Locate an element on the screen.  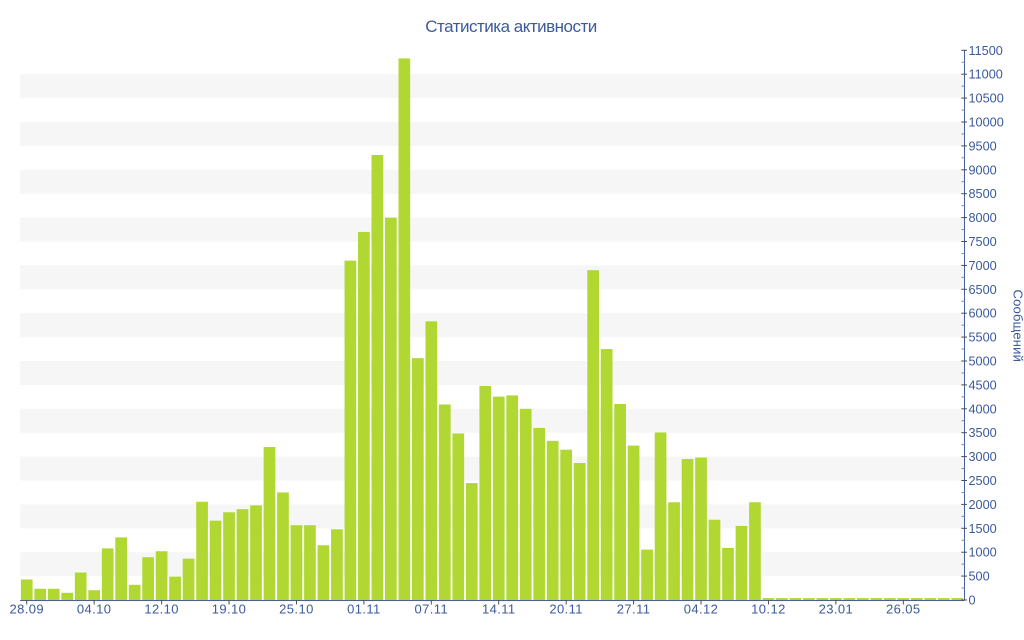
svg-text: 10.12 is located at coordinates (768, 609).